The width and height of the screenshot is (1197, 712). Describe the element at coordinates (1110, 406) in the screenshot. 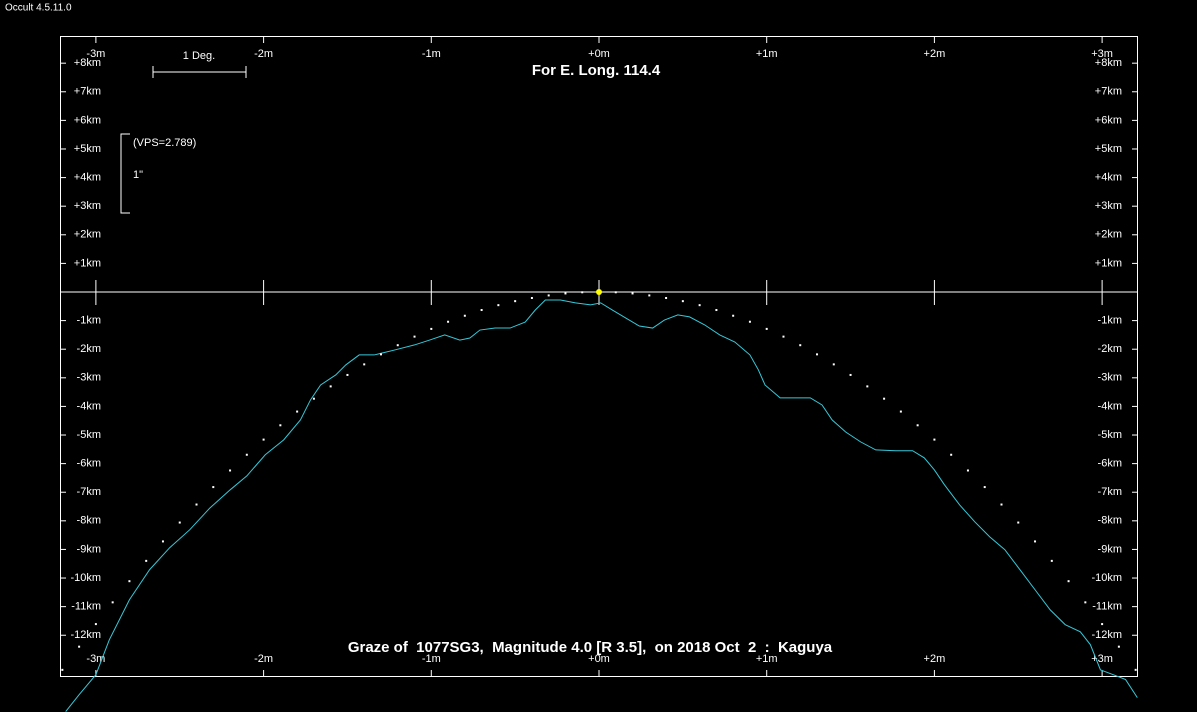

I see `y-tick-label-right: -4km` at that location.